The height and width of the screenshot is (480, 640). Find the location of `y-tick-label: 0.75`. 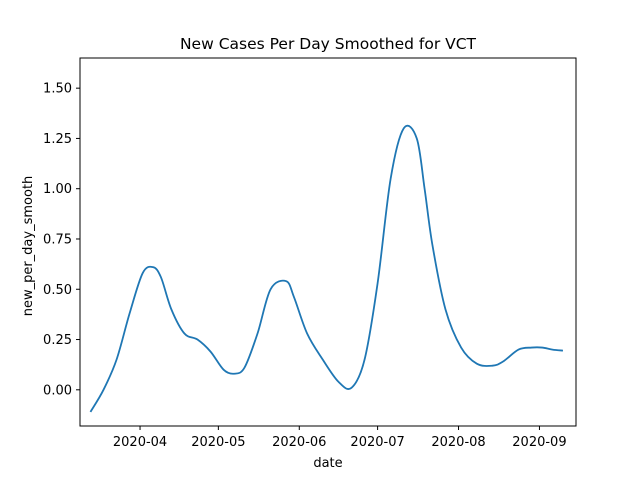

y-tick-label: 0.75 is located at coordinates (57, 239).